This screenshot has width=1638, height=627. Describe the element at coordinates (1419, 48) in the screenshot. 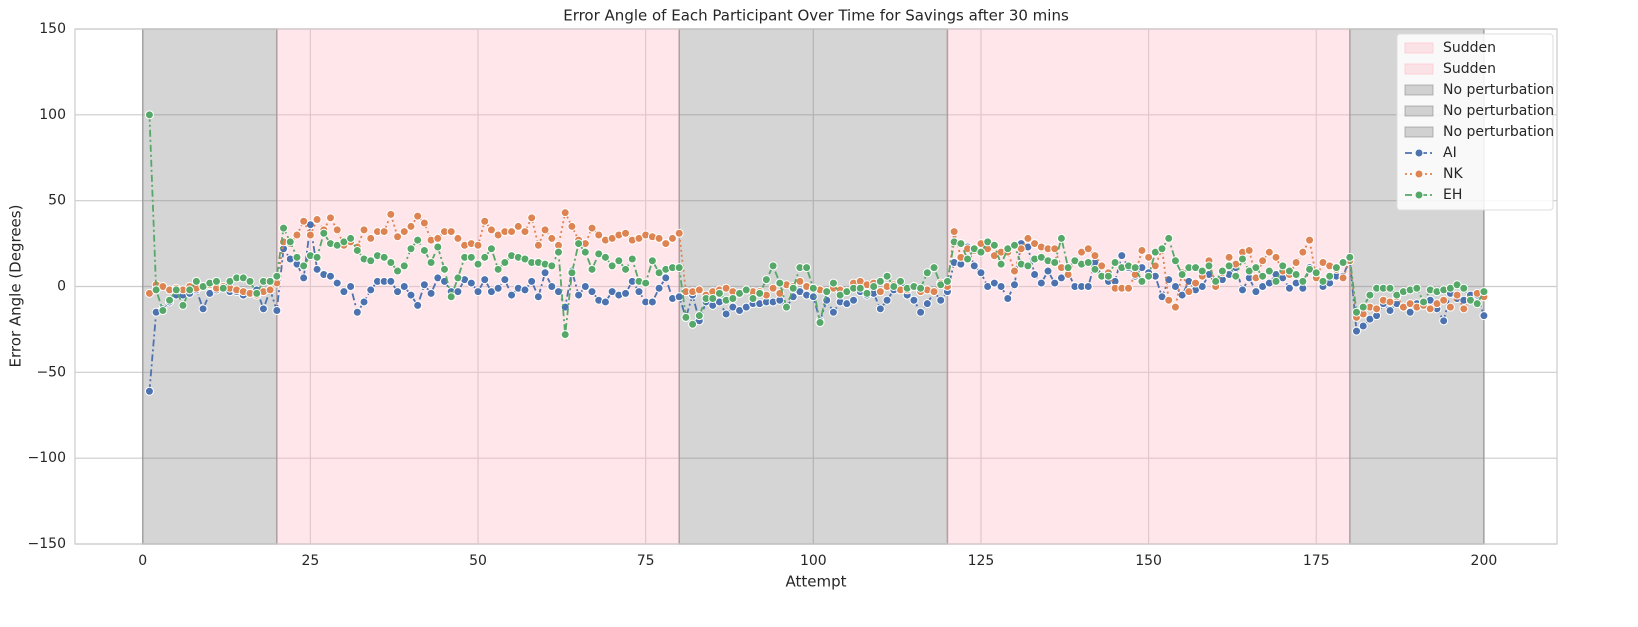

I see `legend-swatch` at that location.